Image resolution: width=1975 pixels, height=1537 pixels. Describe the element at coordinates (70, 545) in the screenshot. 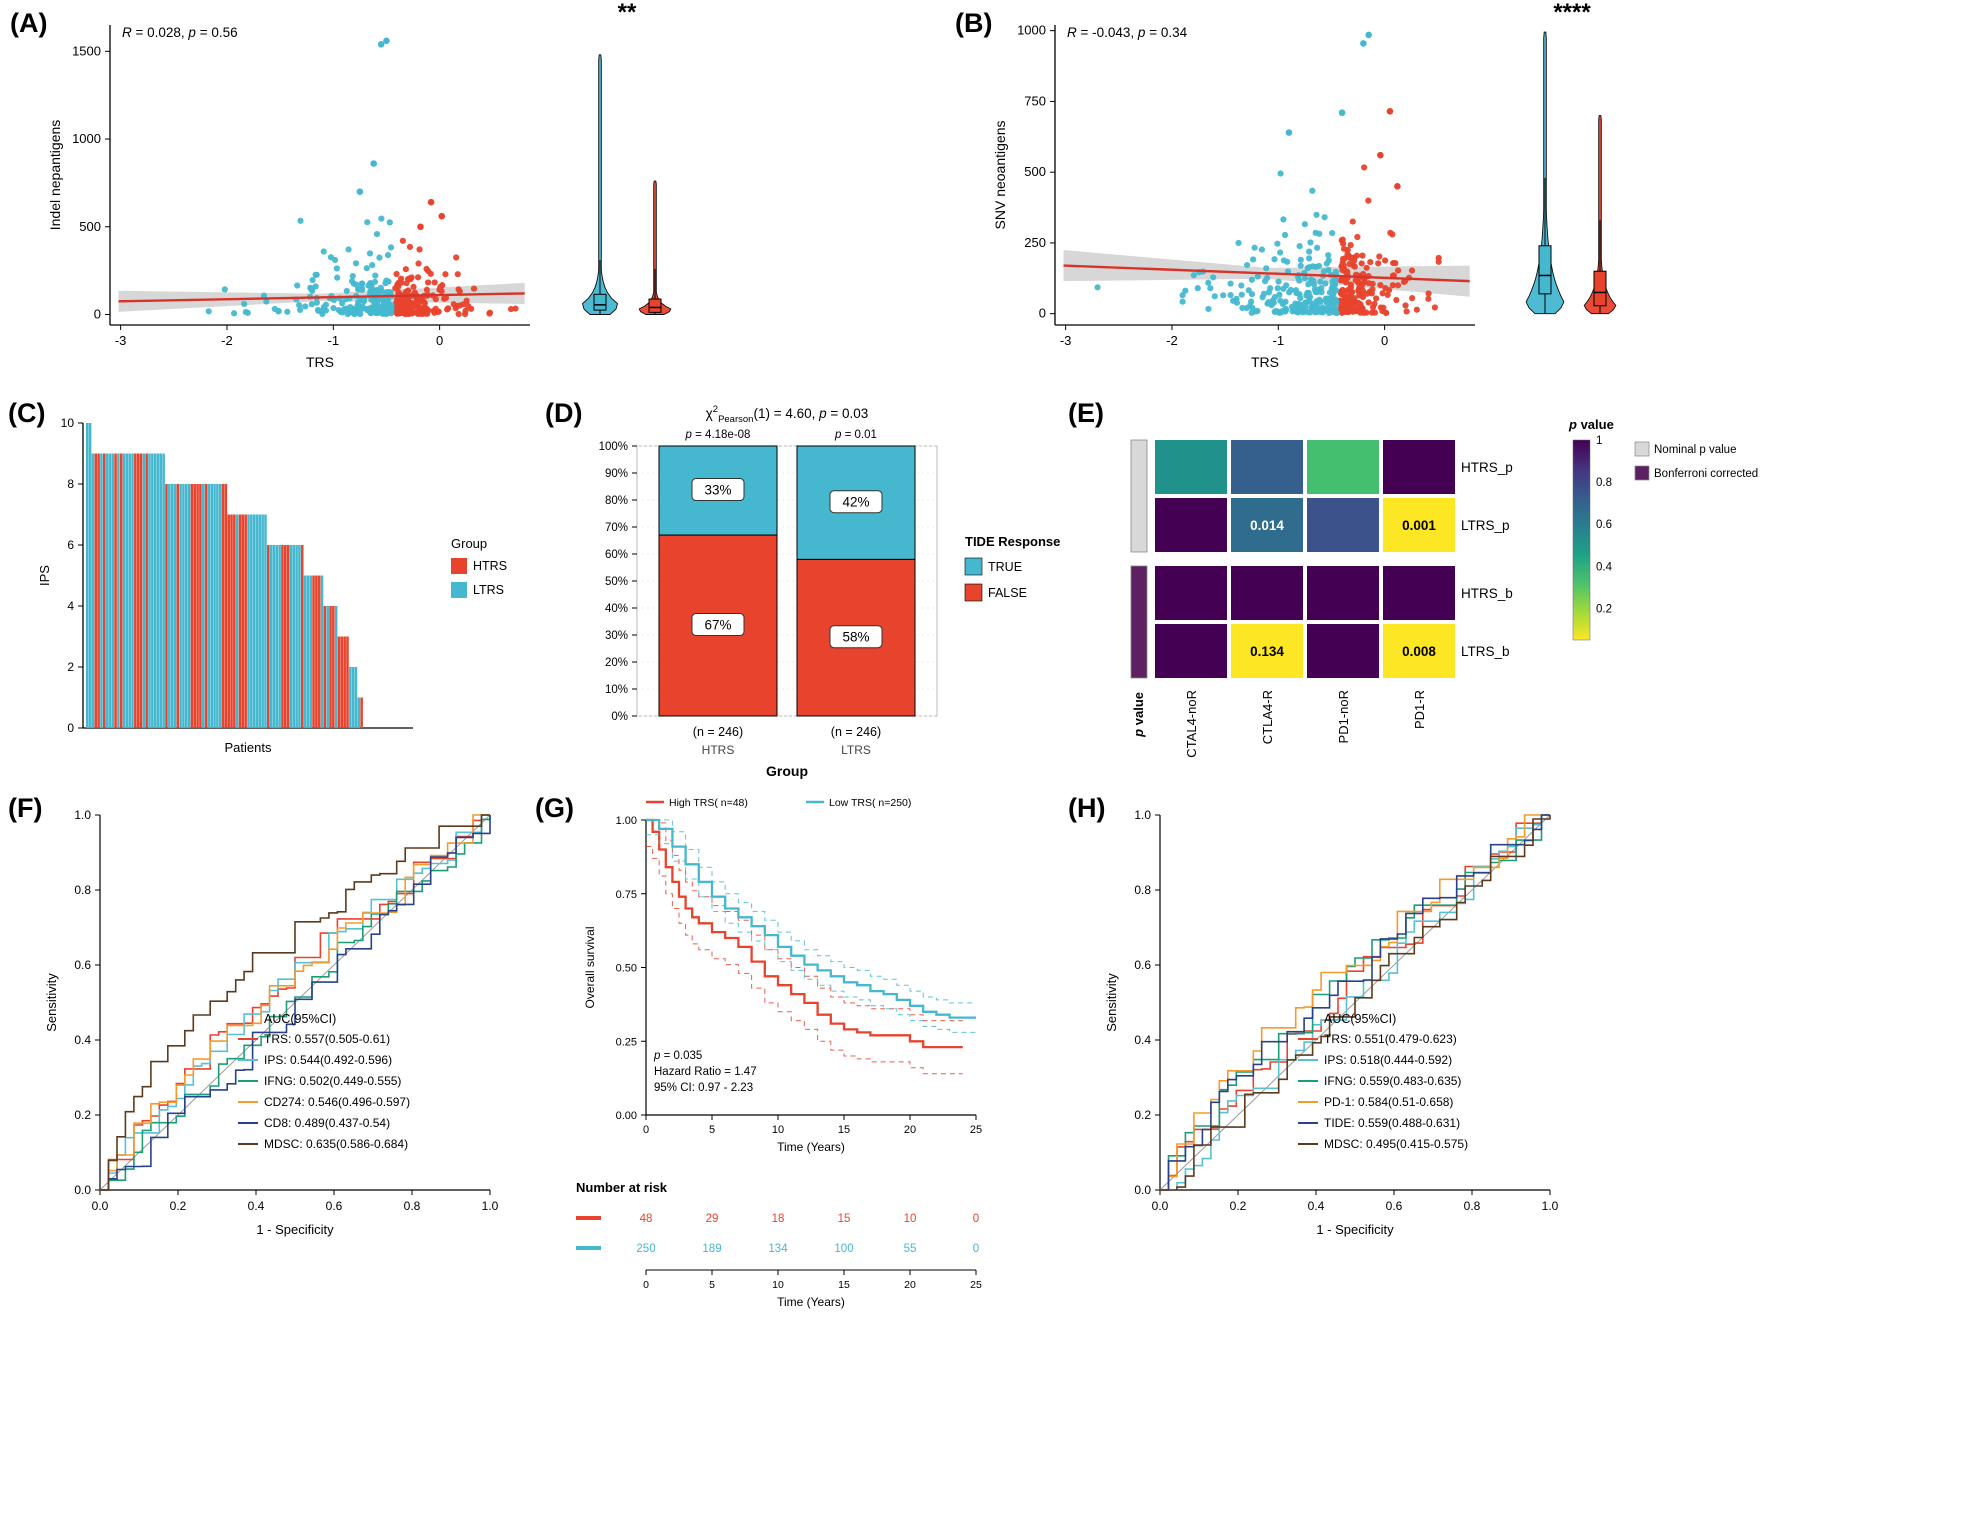

I see `svg-text: 6` at that location.